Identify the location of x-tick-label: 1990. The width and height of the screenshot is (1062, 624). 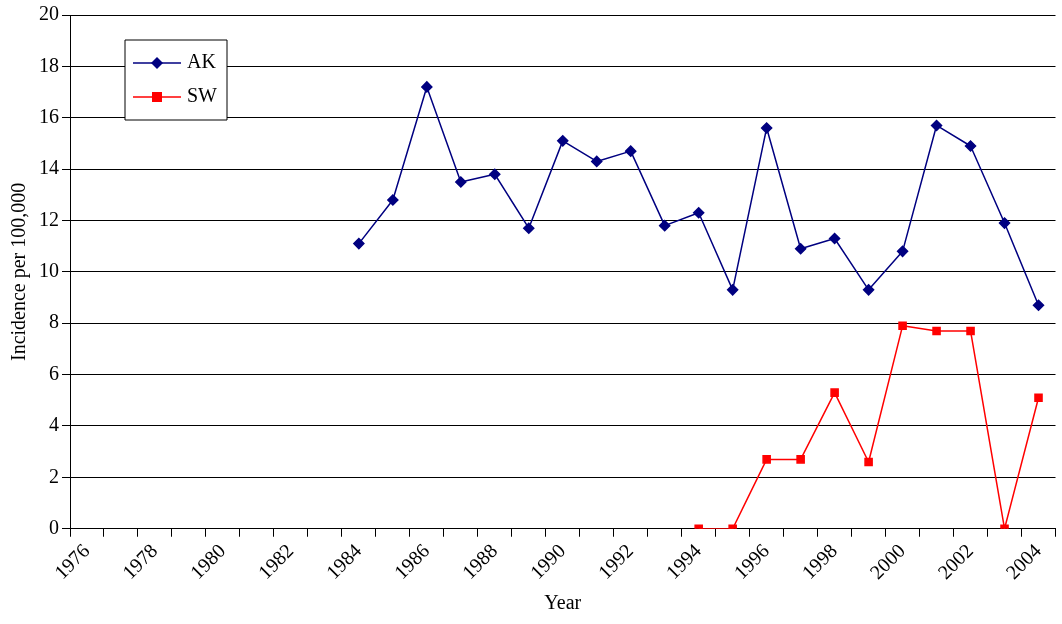
(547, 561).